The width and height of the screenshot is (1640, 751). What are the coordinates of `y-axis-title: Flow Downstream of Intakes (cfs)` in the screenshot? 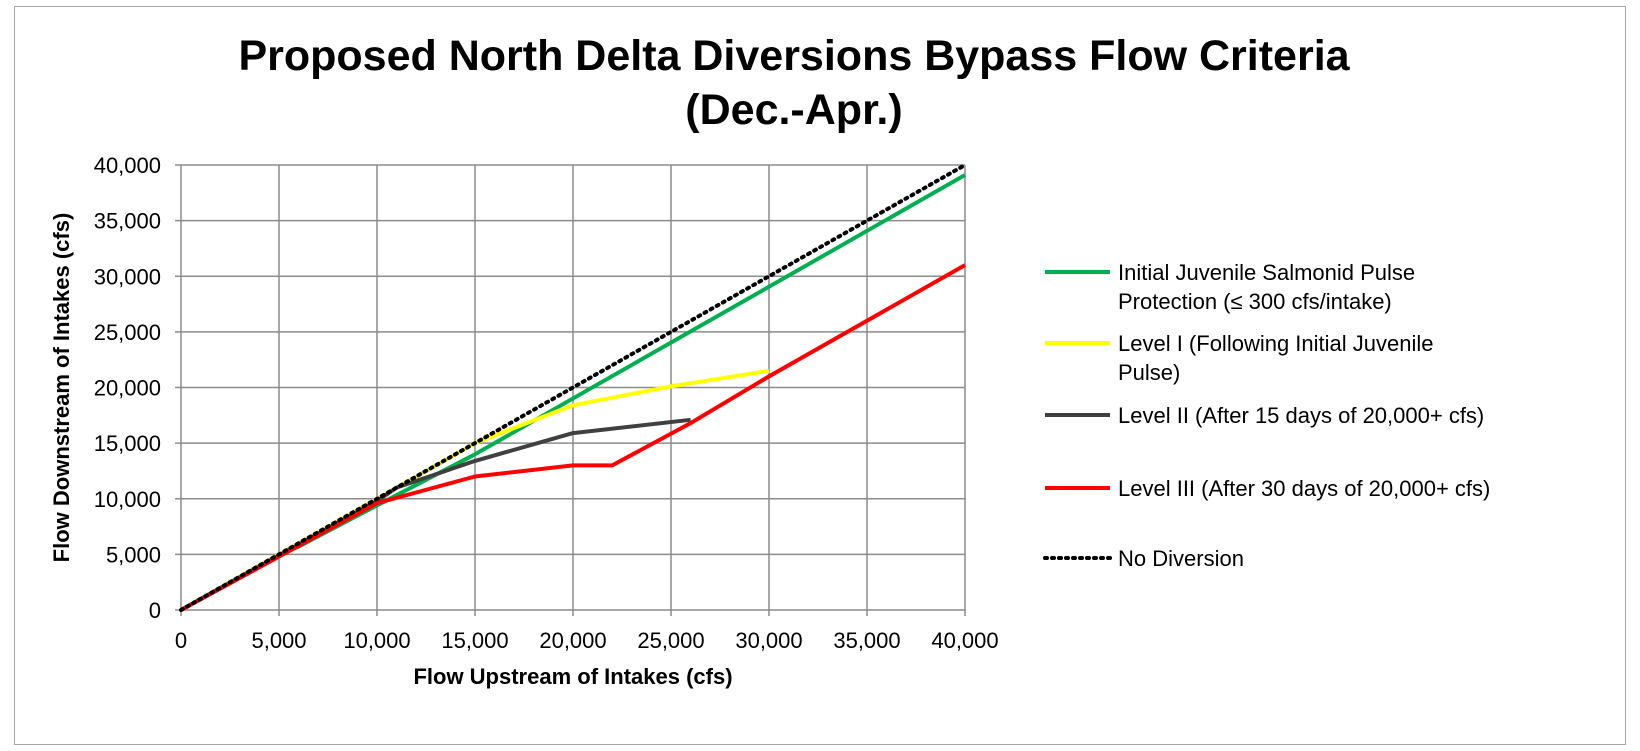 It's located at (61, 388).